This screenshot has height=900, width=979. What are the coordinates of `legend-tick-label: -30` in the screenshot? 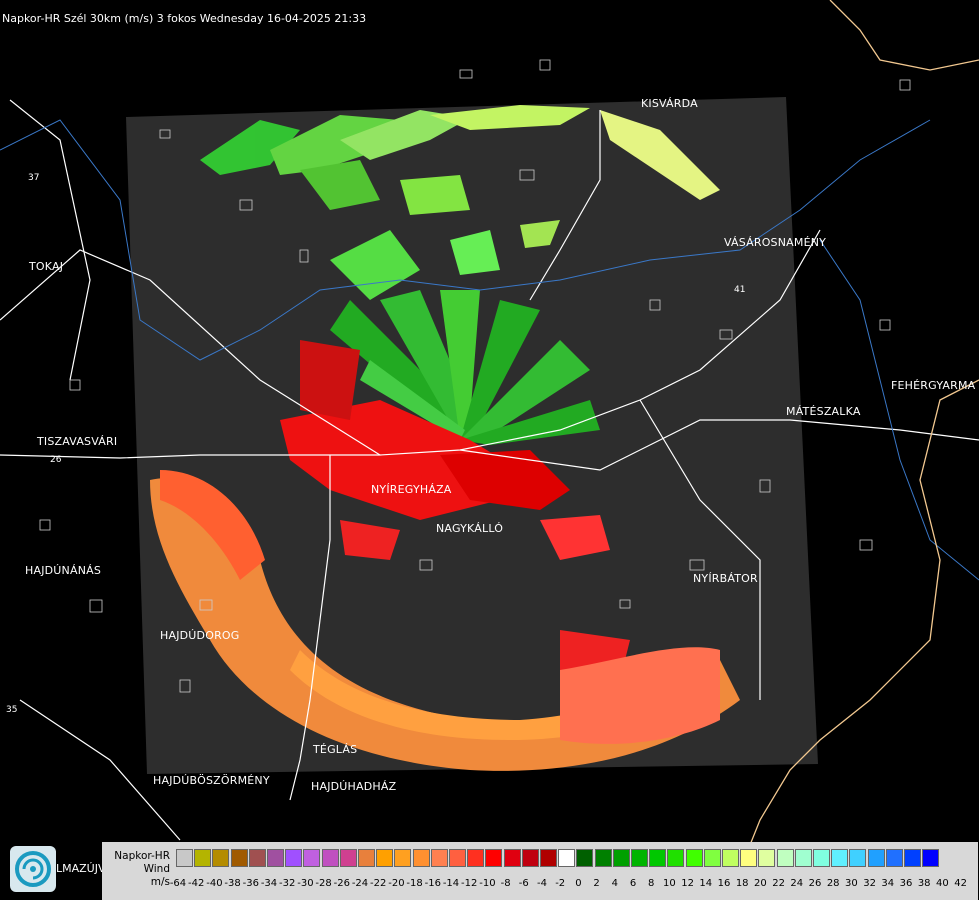 It's located at (305, 883).